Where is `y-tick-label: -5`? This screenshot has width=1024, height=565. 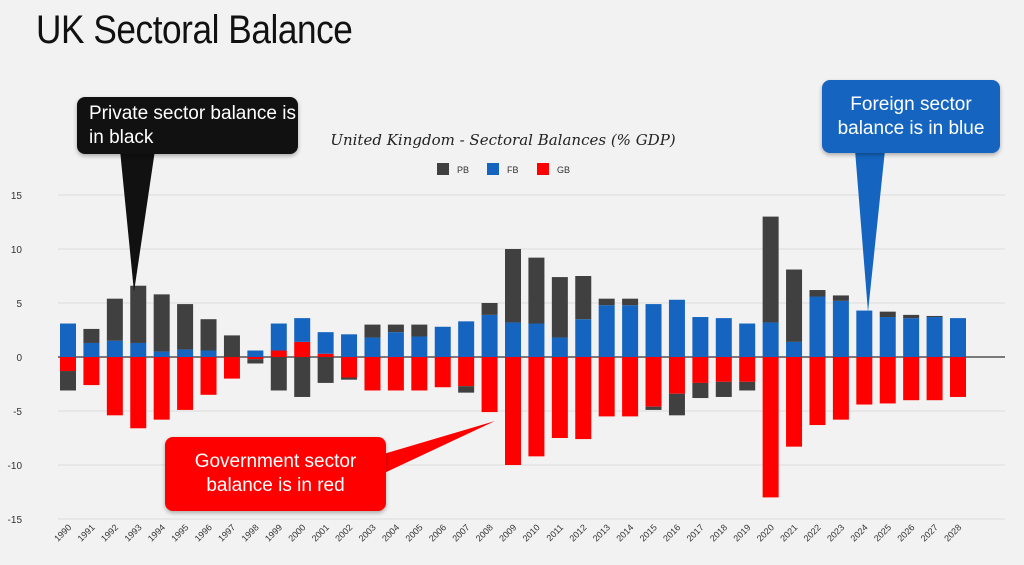
y-tick-label: -5 is located at coordinates (17, 412).